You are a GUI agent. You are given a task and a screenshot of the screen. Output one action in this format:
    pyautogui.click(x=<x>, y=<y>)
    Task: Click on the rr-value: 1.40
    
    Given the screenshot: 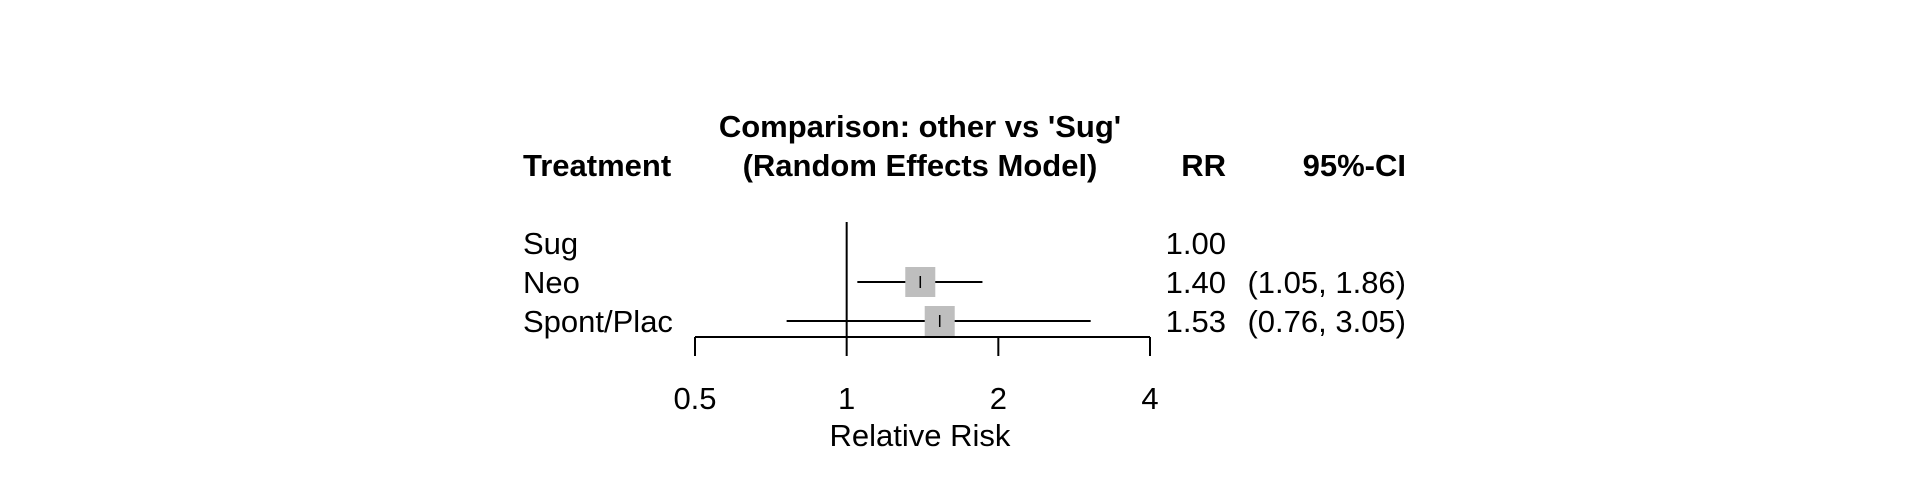 What is the action you would take?
    pyautogui.click(x=1196, y=282)
    